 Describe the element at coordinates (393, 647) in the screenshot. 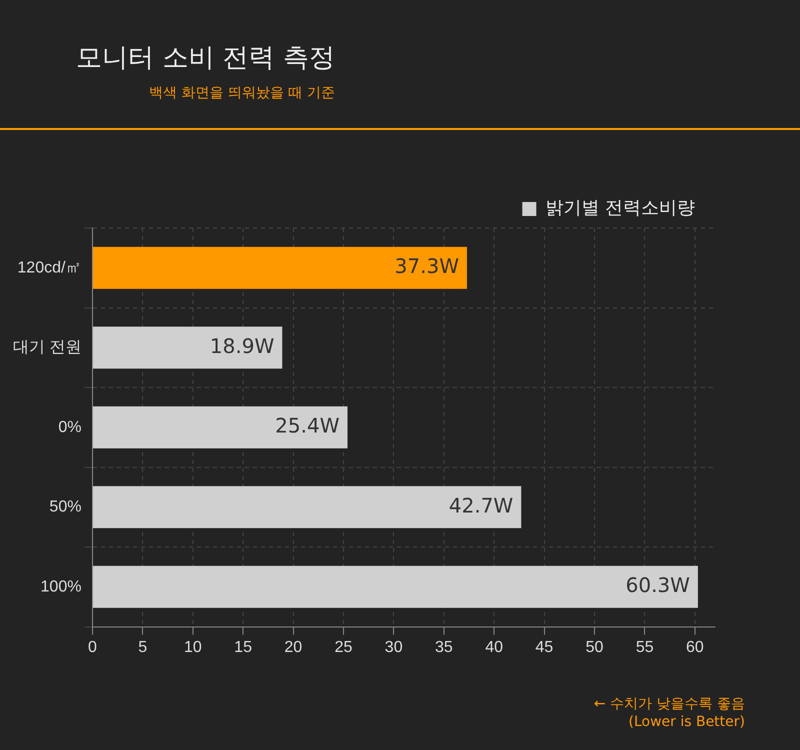

I see `x-tick-label: 30` at that location.